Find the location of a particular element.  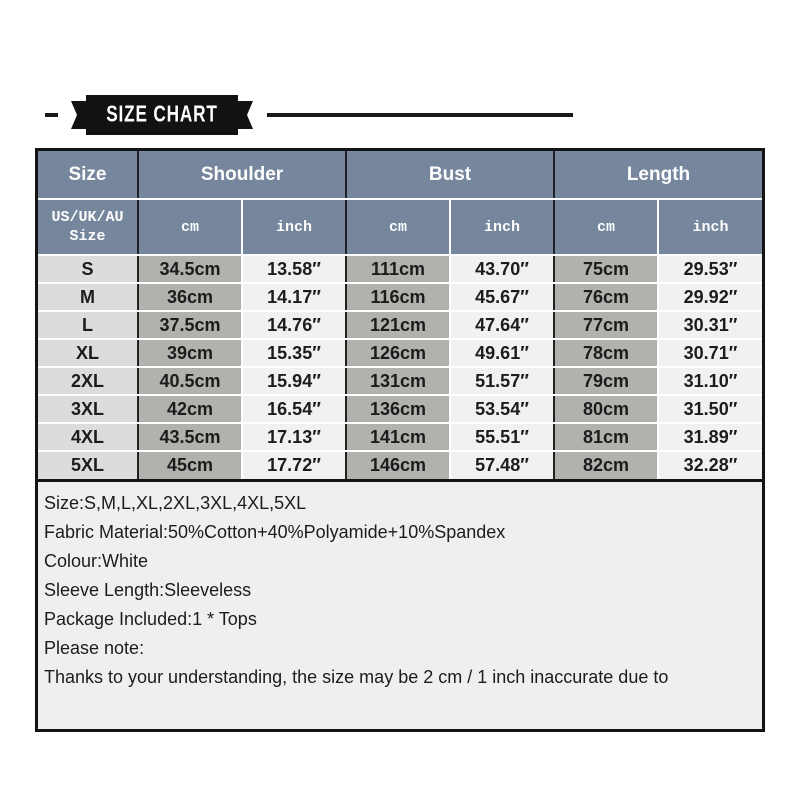

bust-cm-cell: 146cm is located at coordinates (398, 465).